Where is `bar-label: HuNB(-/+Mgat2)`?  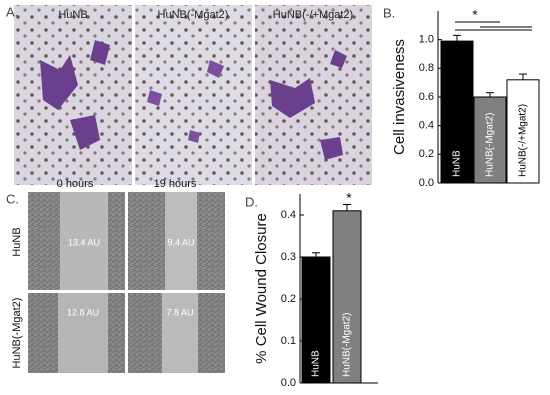
bar-label: HuNB(-/+Mgat2) is located at coordinates (523, 140).